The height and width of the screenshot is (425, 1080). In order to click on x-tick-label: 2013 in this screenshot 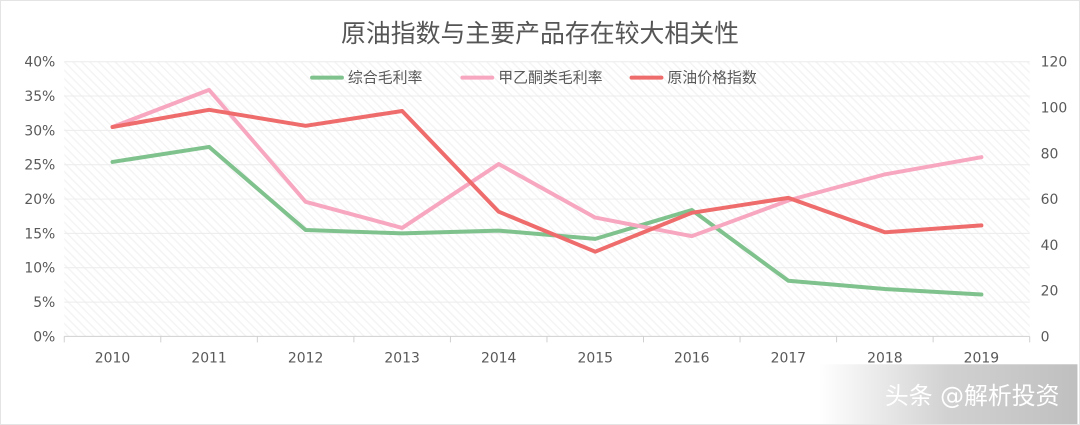, I will do `click(401, 358)`.